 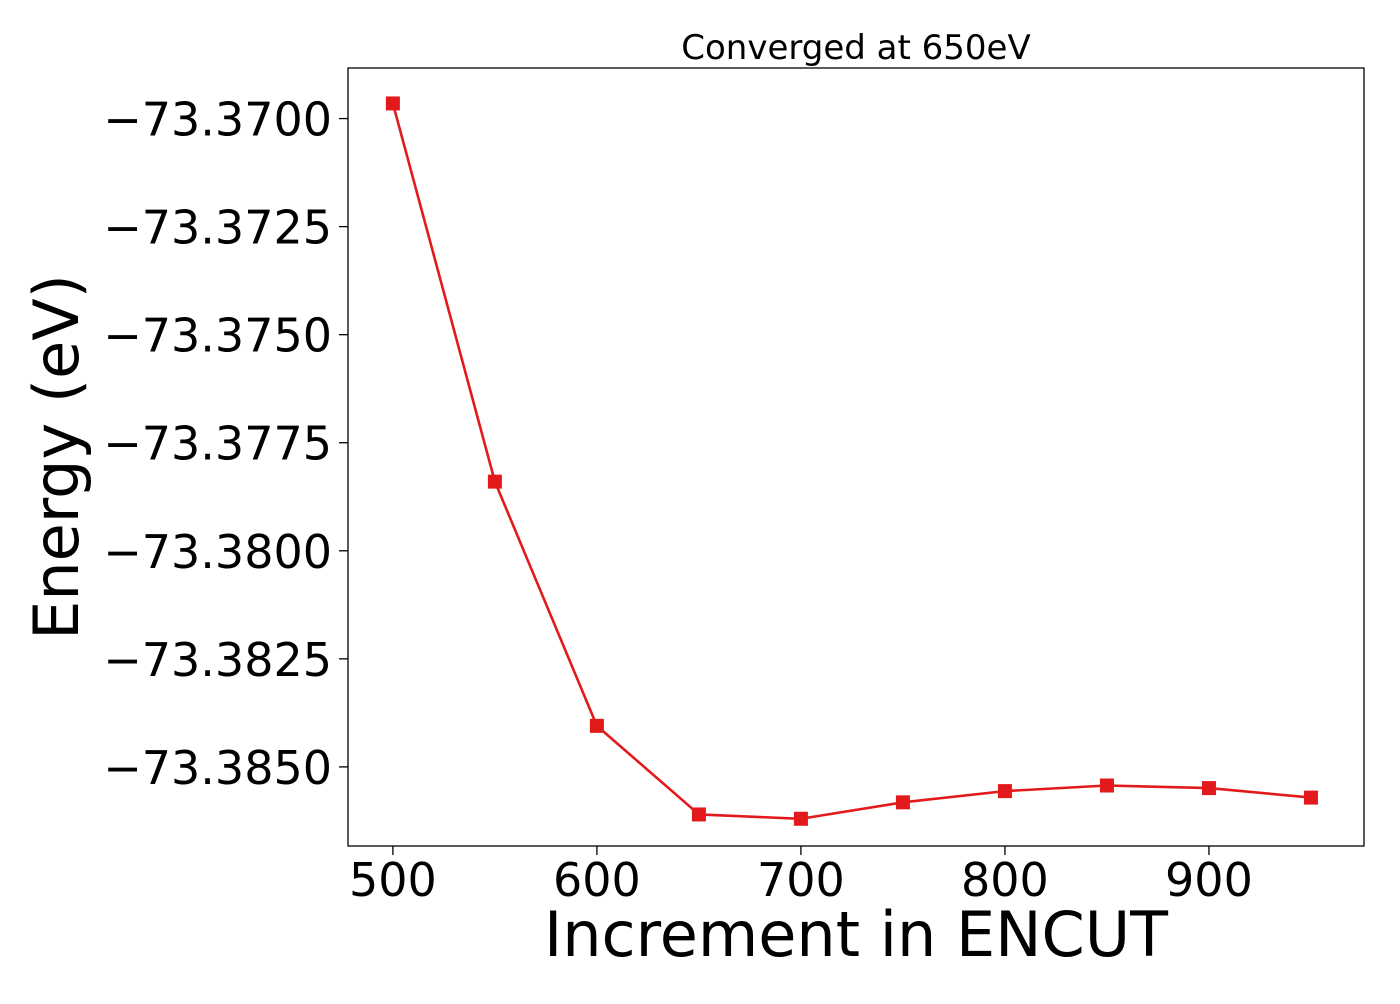 I want to click on x-tick-label: 800, so click(x=1005, y=880).